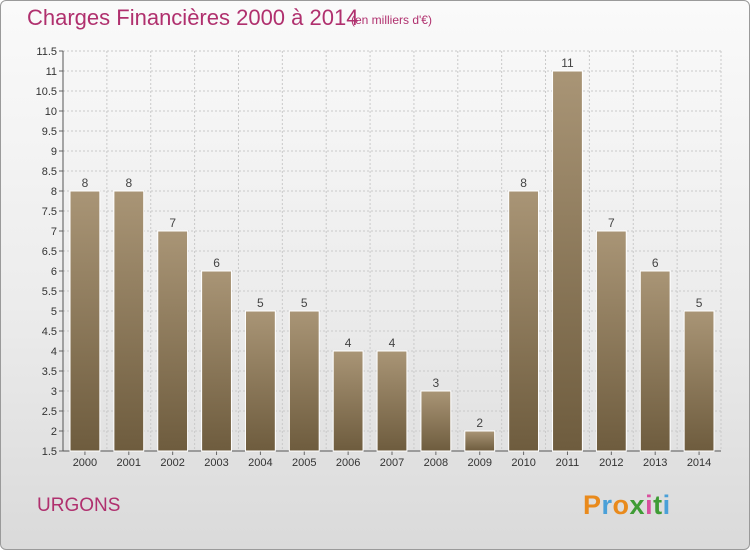 This screenshot has height=550, width=750. Describe the element at coordinates (699, 381) in the screenshot. I see `bar-2014` at that location.